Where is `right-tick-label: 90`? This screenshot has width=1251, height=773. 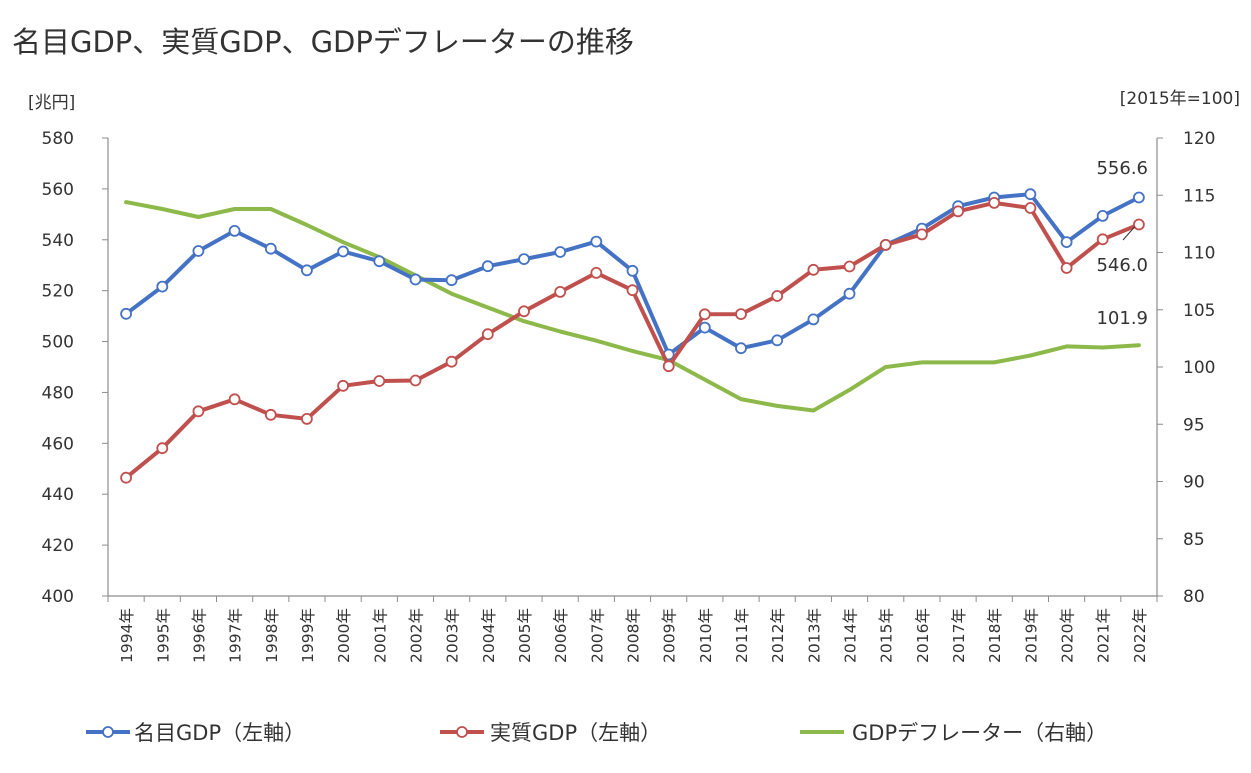
right-tick-label: 90 is located at coordinates (1194, 483).